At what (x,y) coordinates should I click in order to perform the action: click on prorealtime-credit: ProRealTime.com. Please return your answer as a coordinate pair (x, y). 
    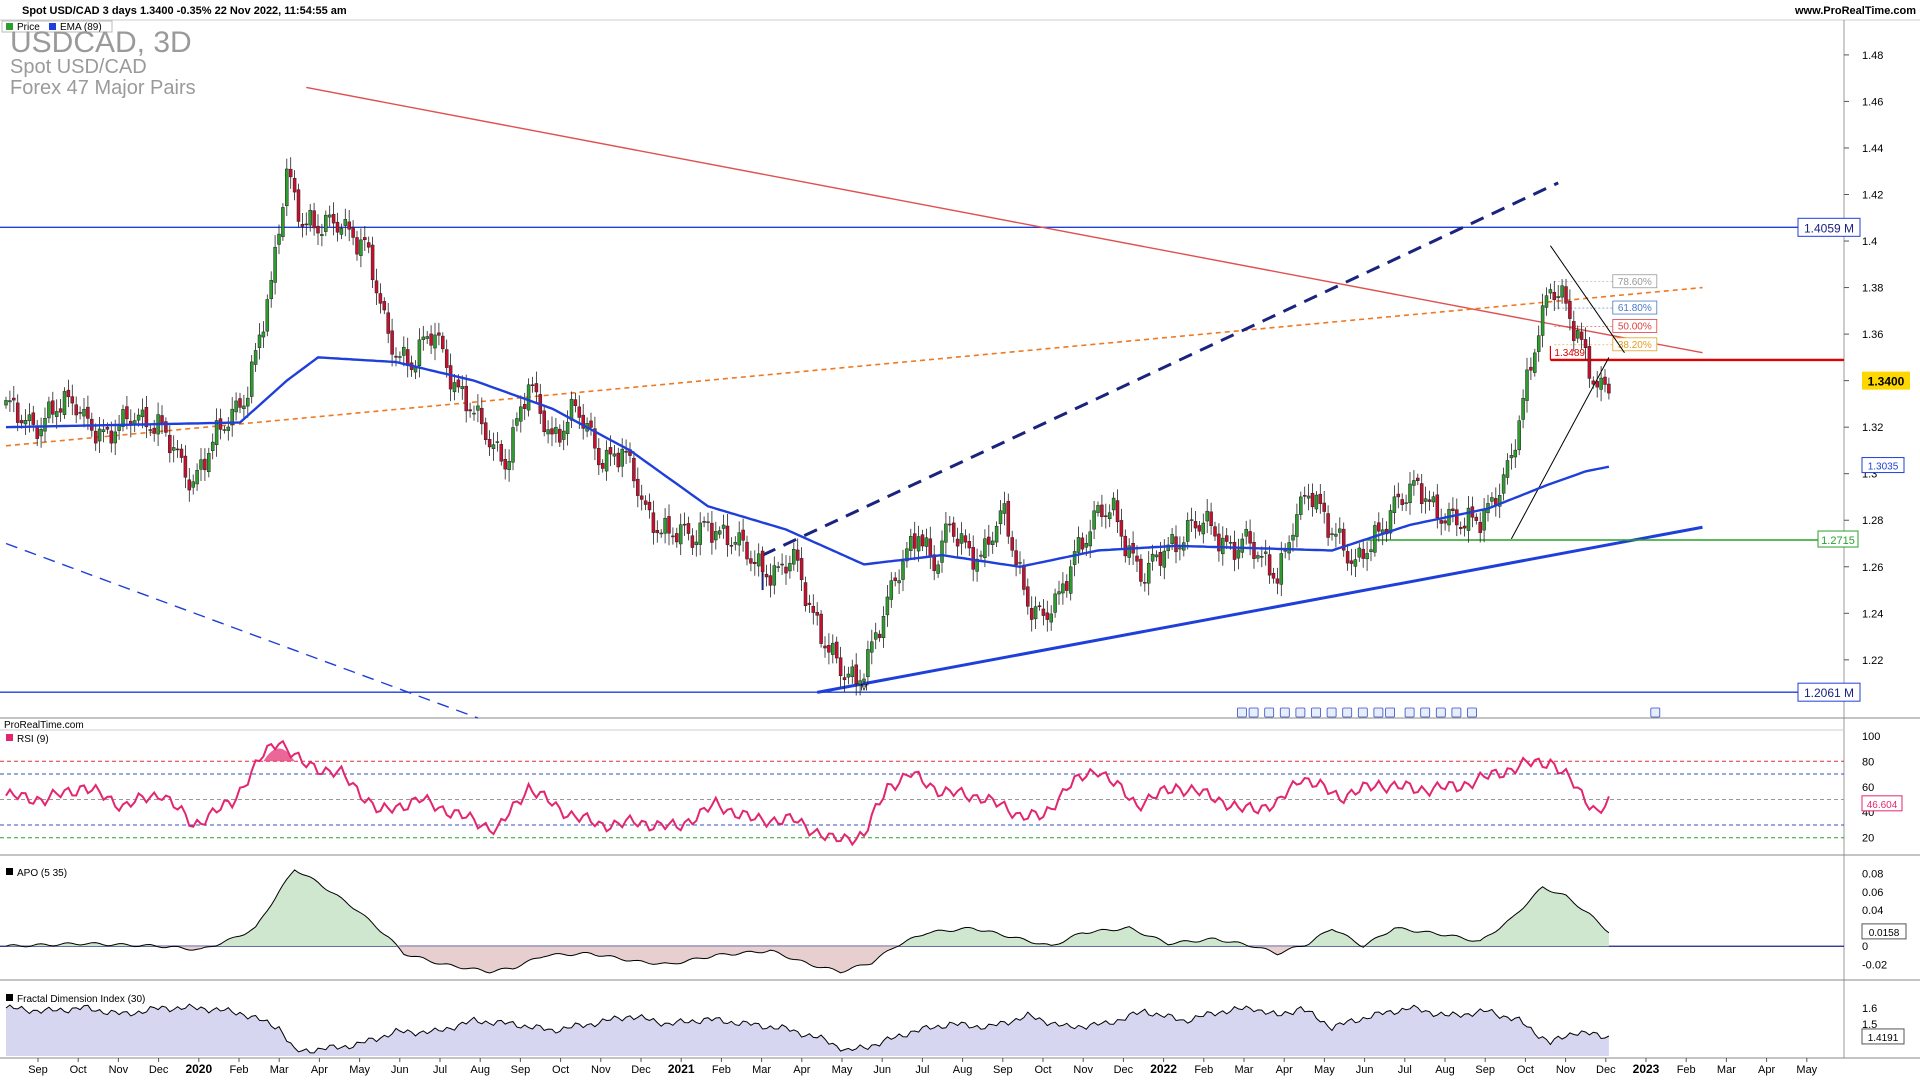
    Looking at the image, I should click on (44, 725).